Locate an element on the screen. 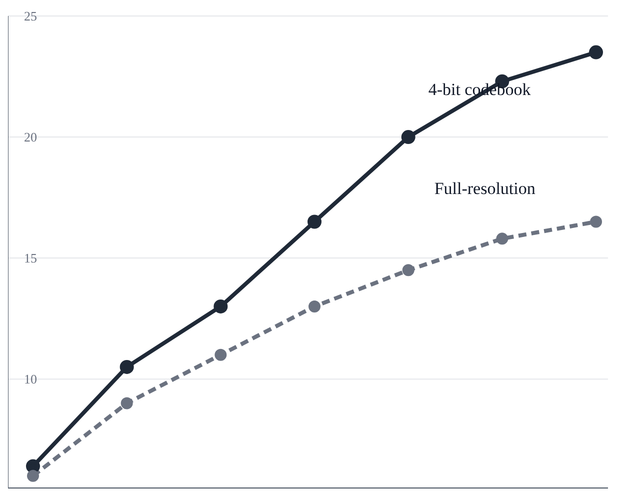 The height and width of the screenshot is (497, 624). y-tick-label: 20 is located at coordinates (30, 137).